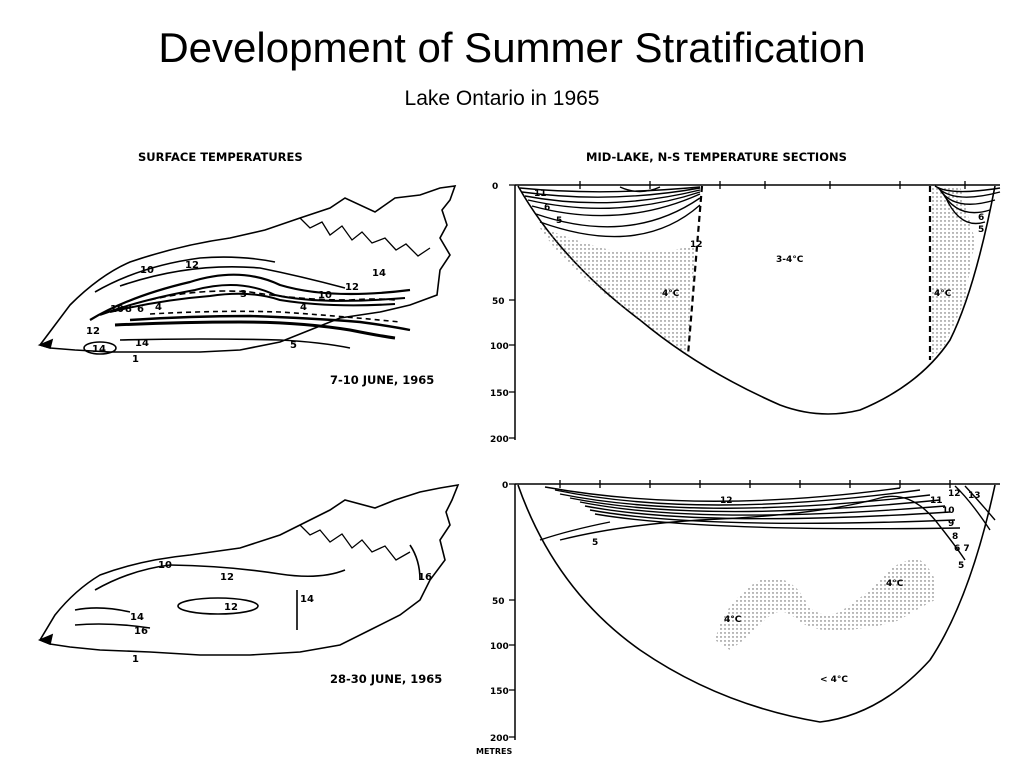 The image size is (1024, 768). I want to click on isotherm-label: 6 7, so click(962, 549).